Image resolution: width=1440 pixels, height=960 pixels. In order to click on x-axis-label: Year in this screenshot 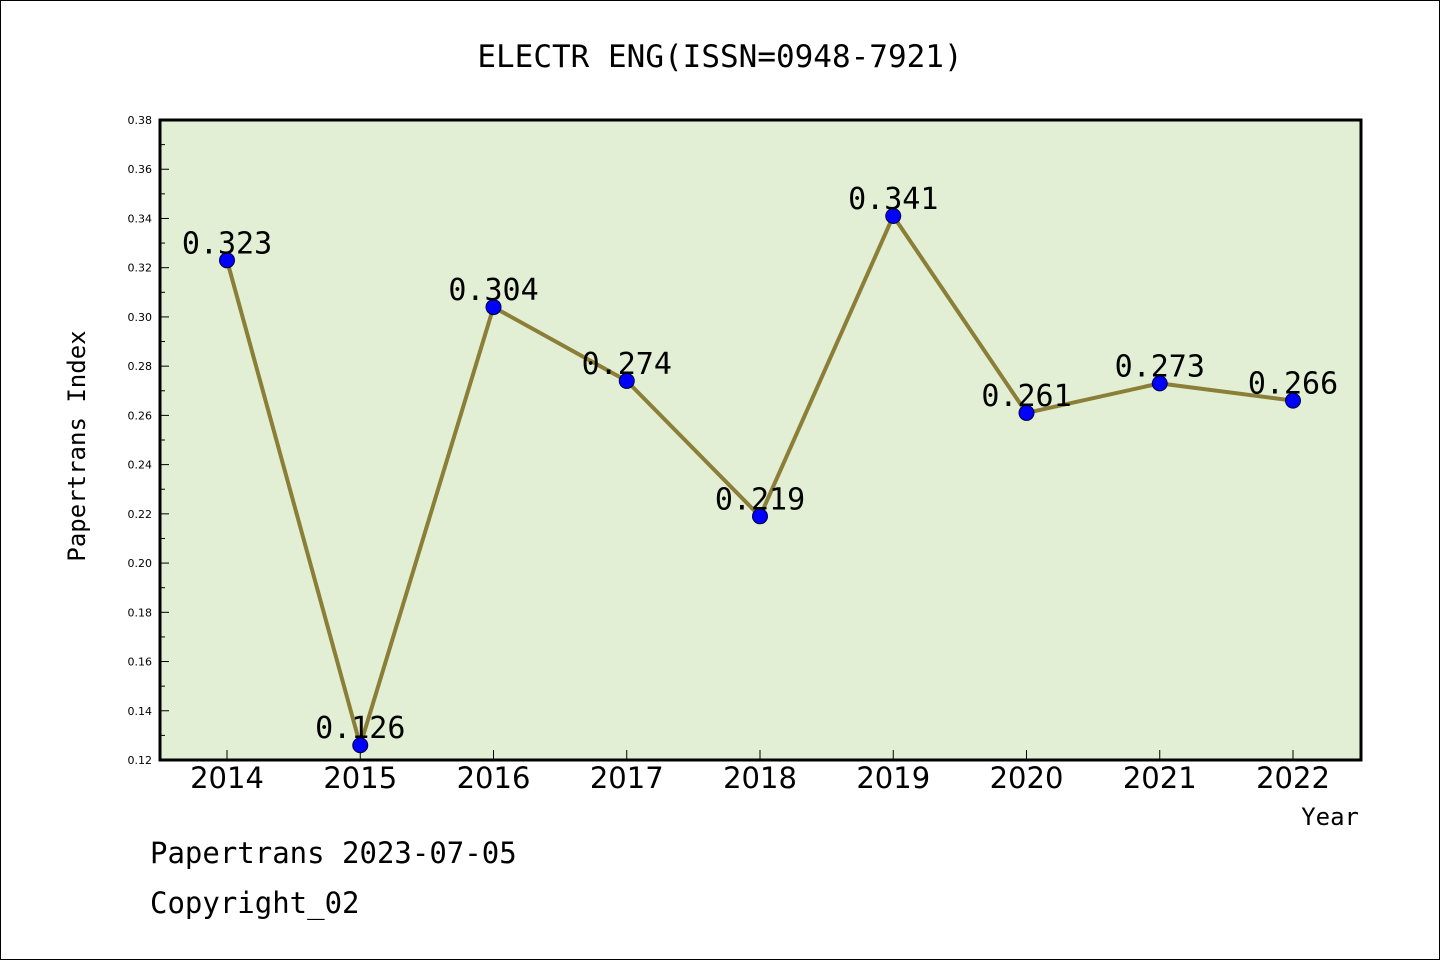, I will do `click(1330, 817)`.